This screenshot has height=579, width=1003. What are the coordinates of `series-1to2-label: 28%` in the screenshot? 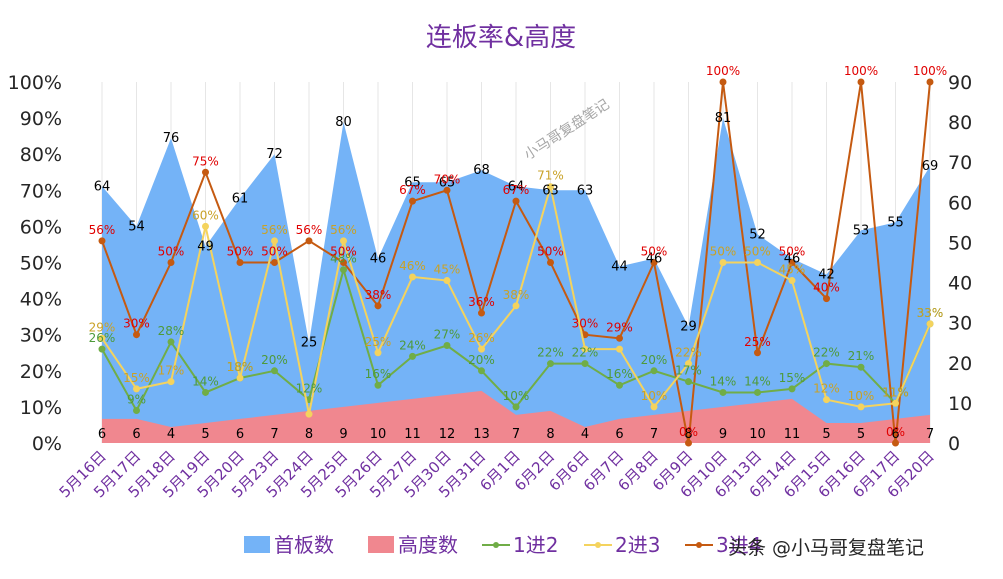 It's located at (171, 331).